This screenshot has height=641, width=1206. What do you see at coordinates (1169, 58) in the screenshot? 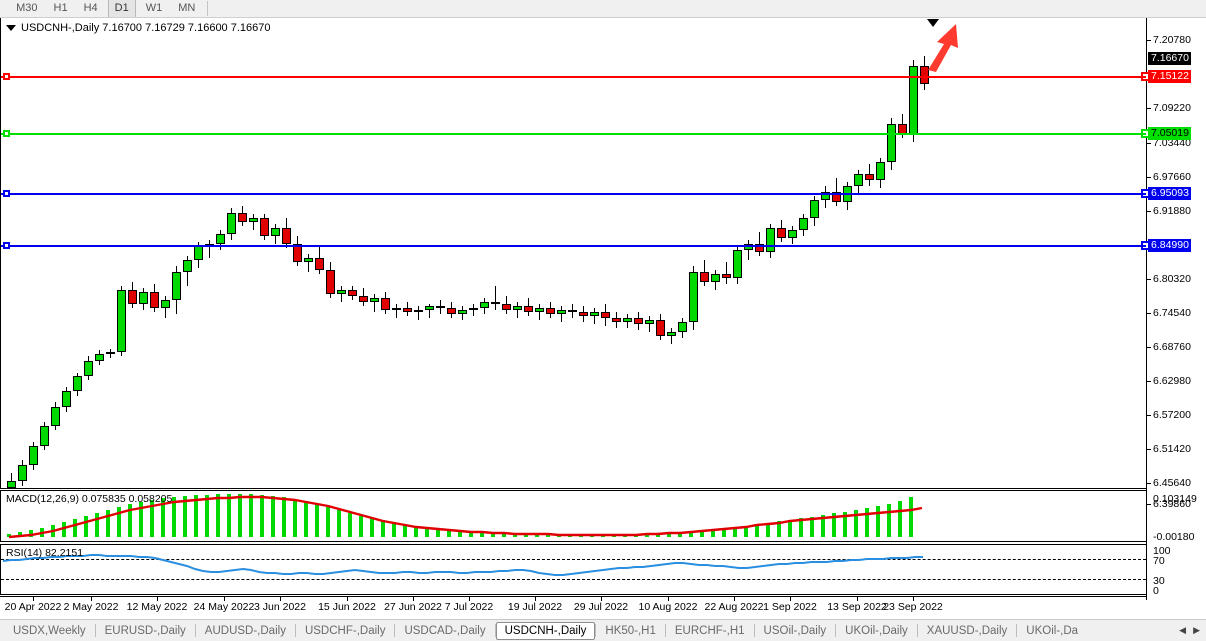
I see `current-price-tag: 7.16670` at bounding box center [1169, 58].